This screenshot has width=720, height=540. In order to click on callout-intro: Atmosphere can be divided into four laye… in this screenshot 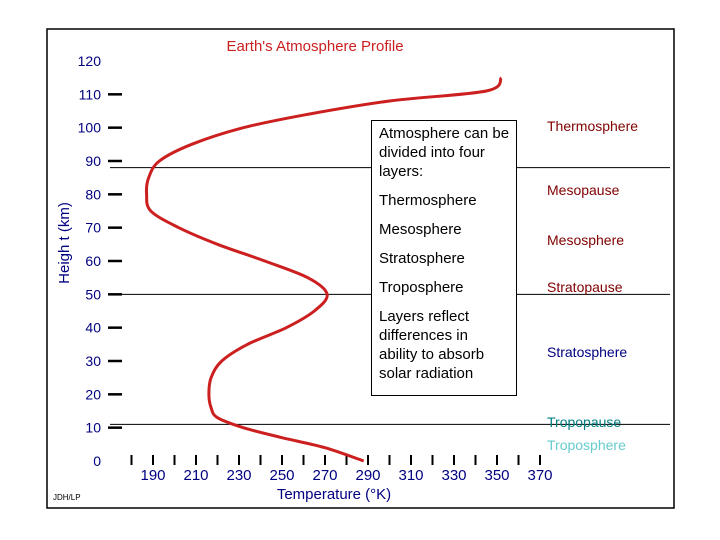, I will do `click(444, 152)`.